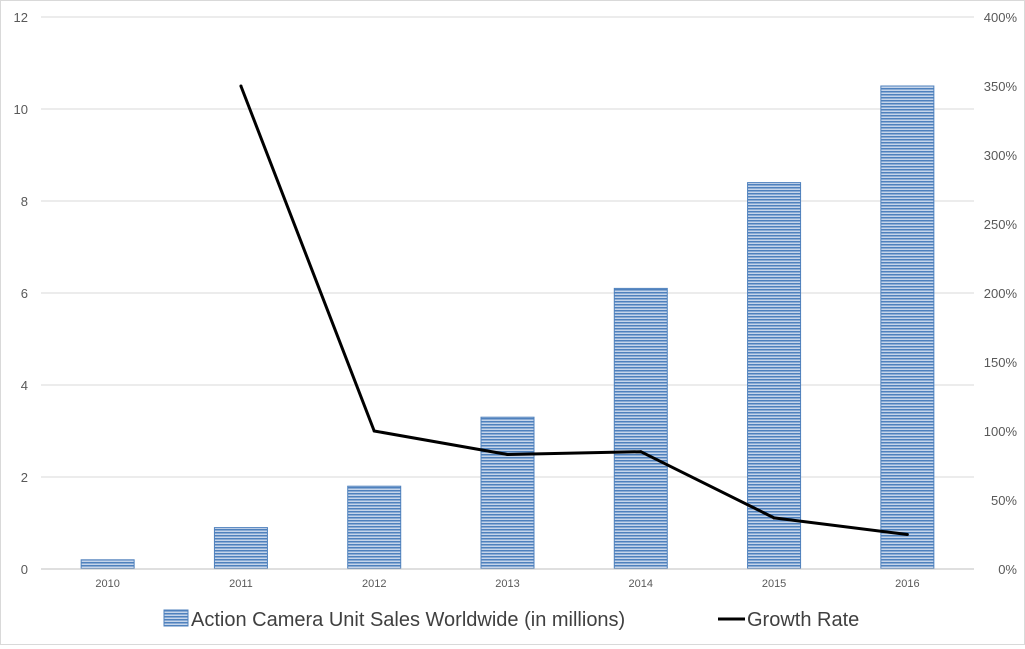 The image size is (1025, 649). I want to click on legend-swatch-bar-series, so click(176, 618).